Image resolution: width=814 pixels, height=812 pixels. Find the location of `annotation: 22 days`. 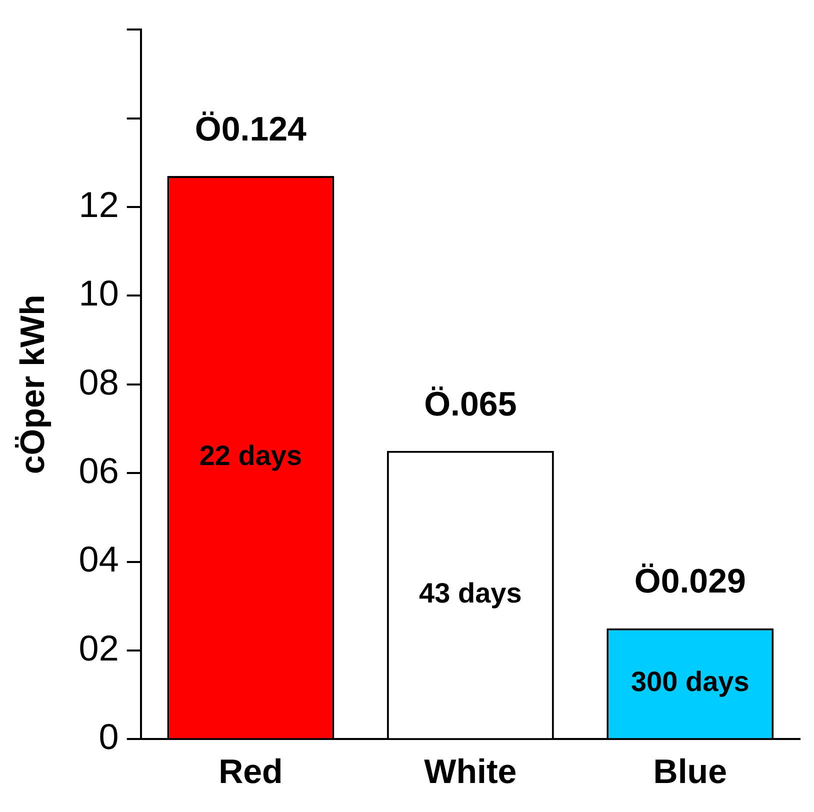

annotation: 22 days is located at coordinates (250, 455).